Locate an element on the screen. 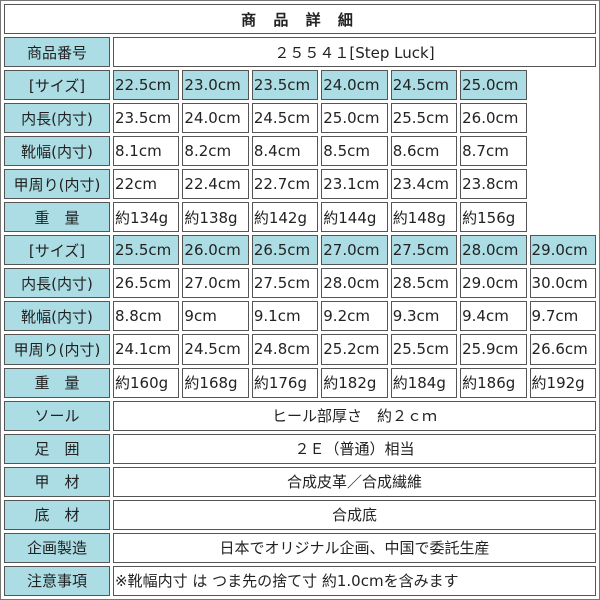 Image resolution: width=600 pixels, height=600 pixels. detail-row: 足 囲 ２Ｅ（普通）相当 is located at coordinates (300, 448).